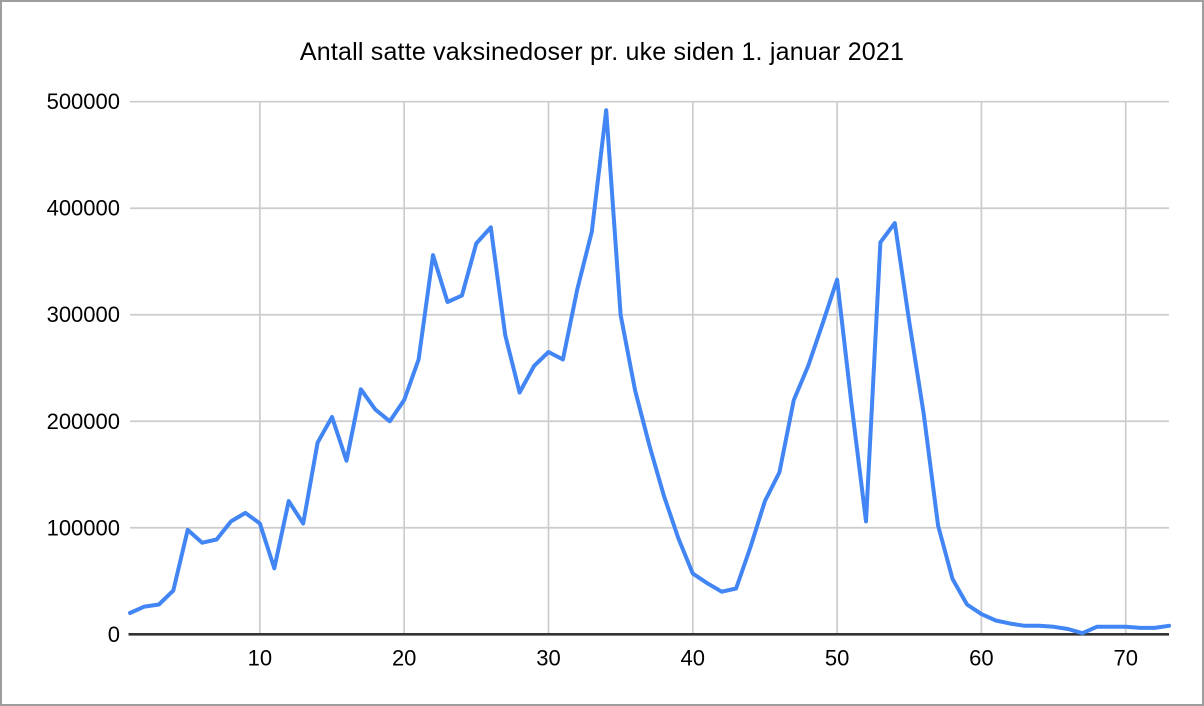 The height and width of the screenshot is (706, 1204). I want to click on y-tick-label: 0, so click(114, 634).